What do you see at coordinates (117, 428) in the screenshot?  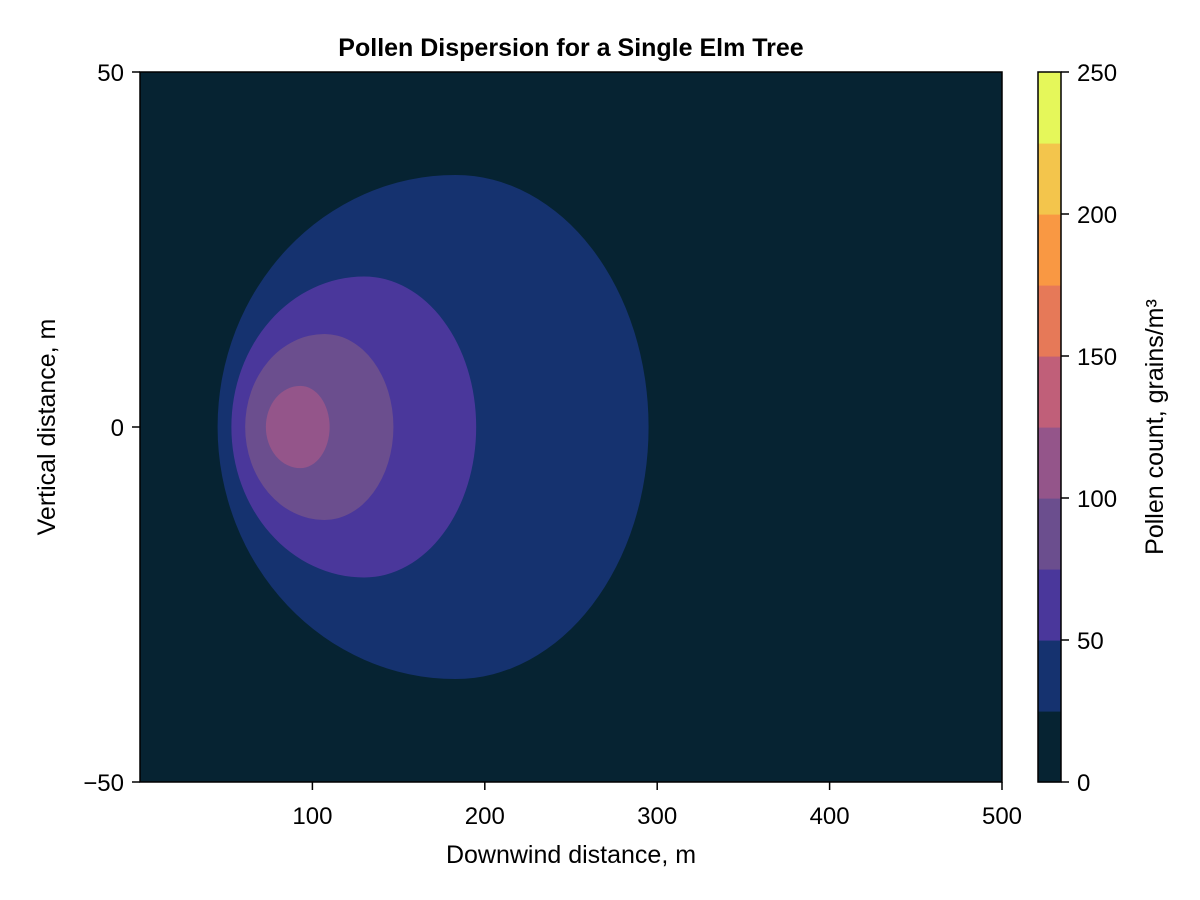 I see `y-tick-label: 0` at bounding box center [117, 428].